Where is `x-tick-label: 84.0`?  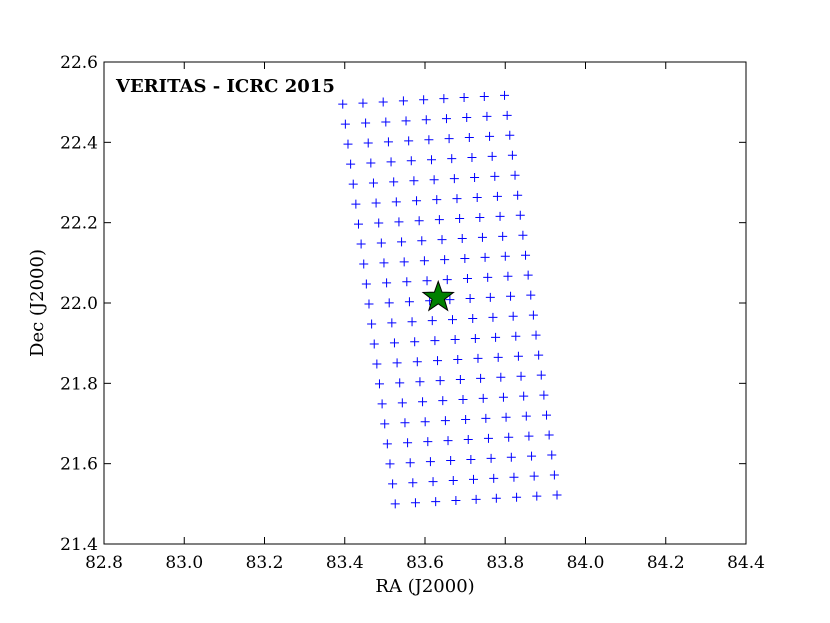
x-tick-label: 84.0 is located at coordinates (586, 563).